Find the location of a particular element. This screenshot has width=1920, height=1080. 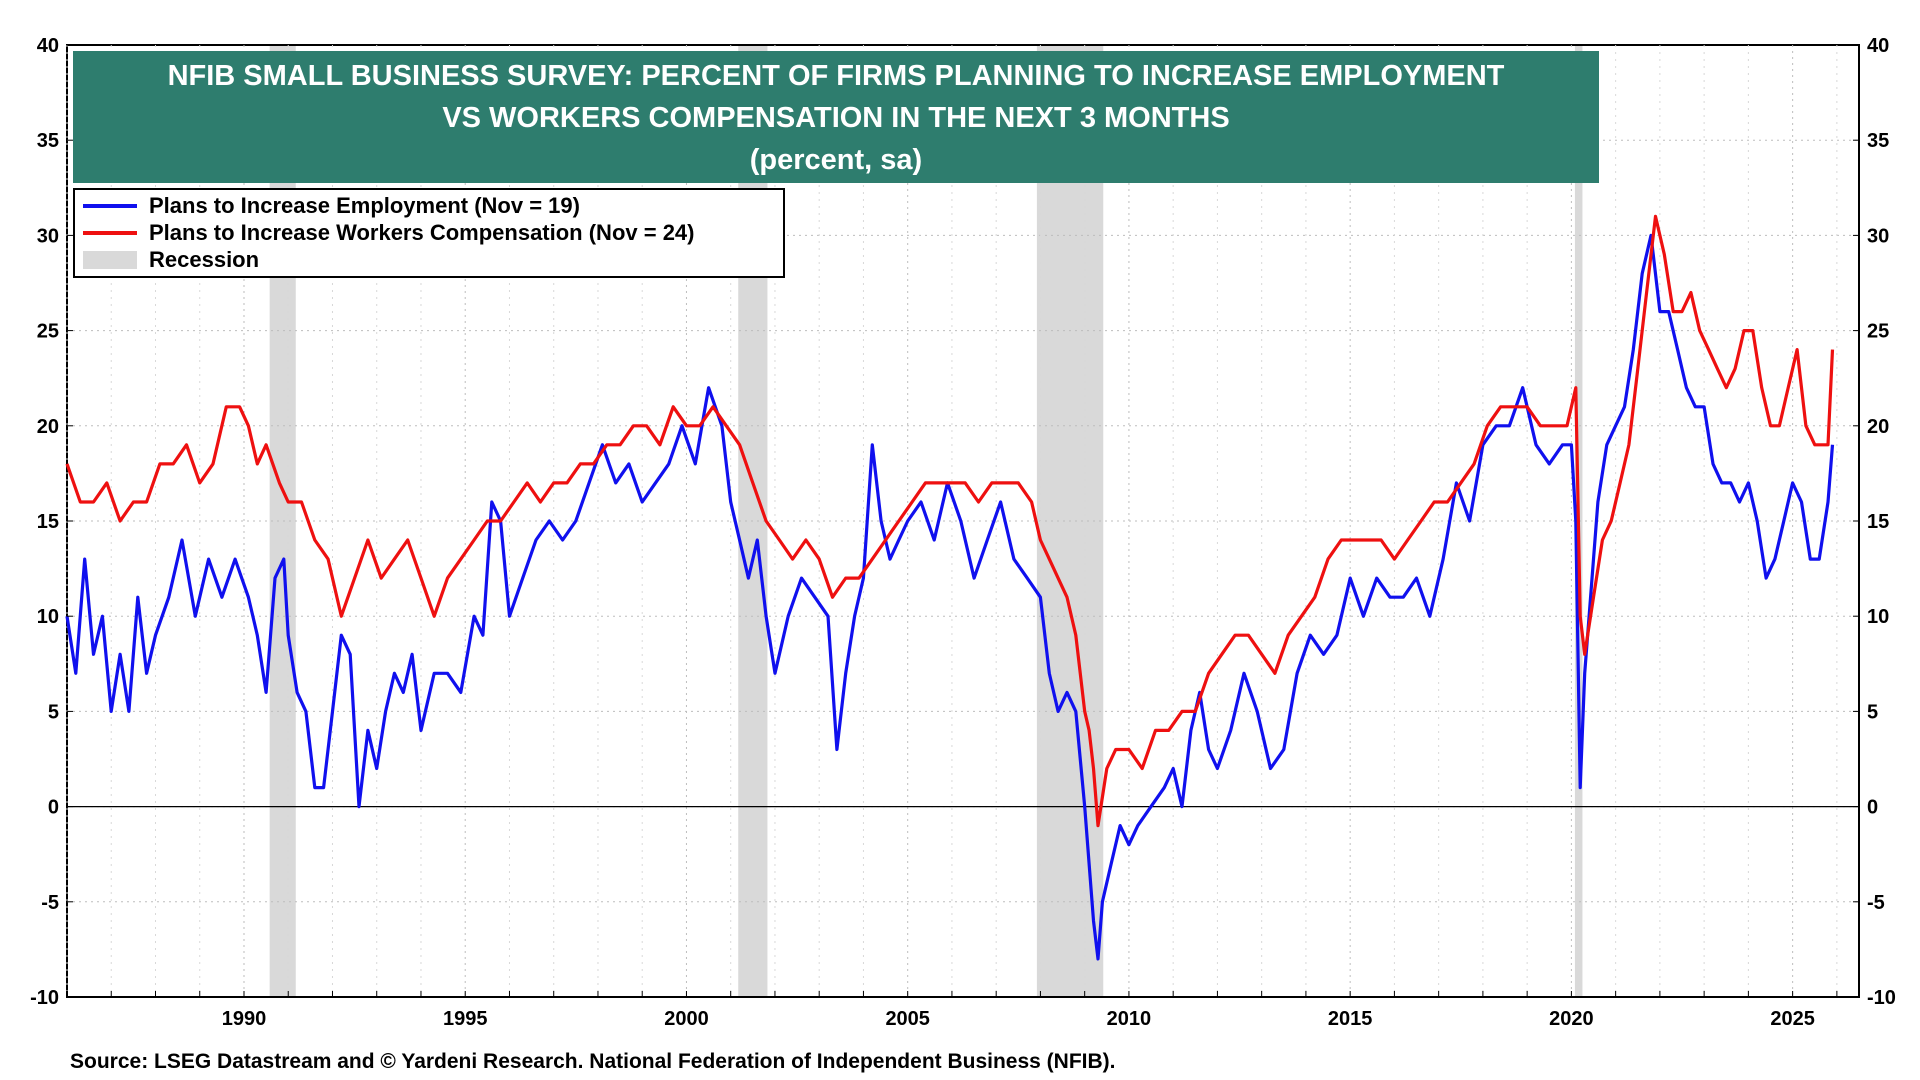

y-tick-label-left: 20 is located at coordinates (48, 427).